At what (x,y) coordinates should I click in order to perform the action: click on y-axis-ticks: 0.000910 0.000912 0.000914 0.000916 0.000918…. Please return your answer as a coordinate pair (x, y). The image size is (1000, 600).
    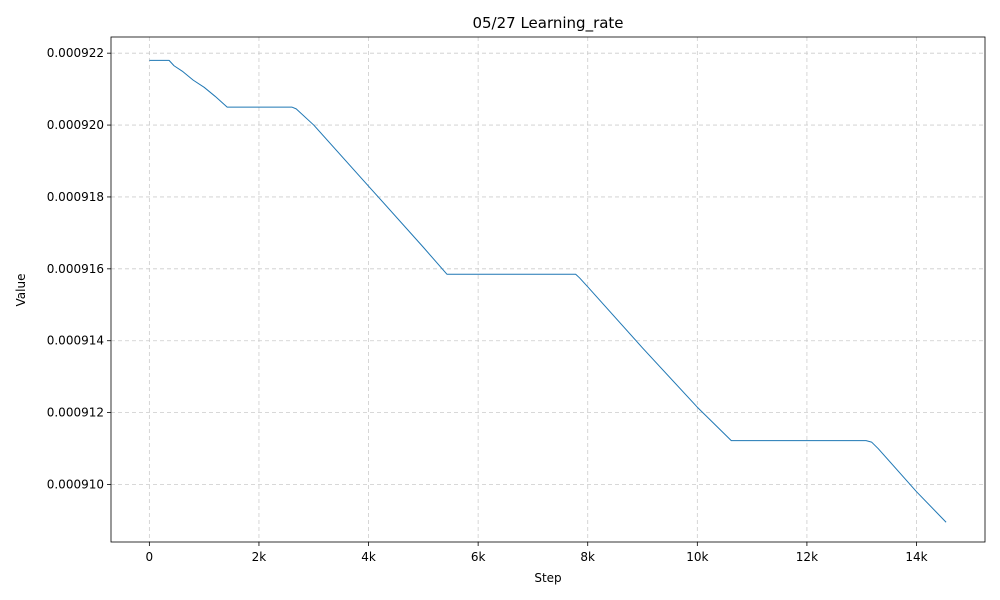
    Looking at the image, I should click on (79, 268).